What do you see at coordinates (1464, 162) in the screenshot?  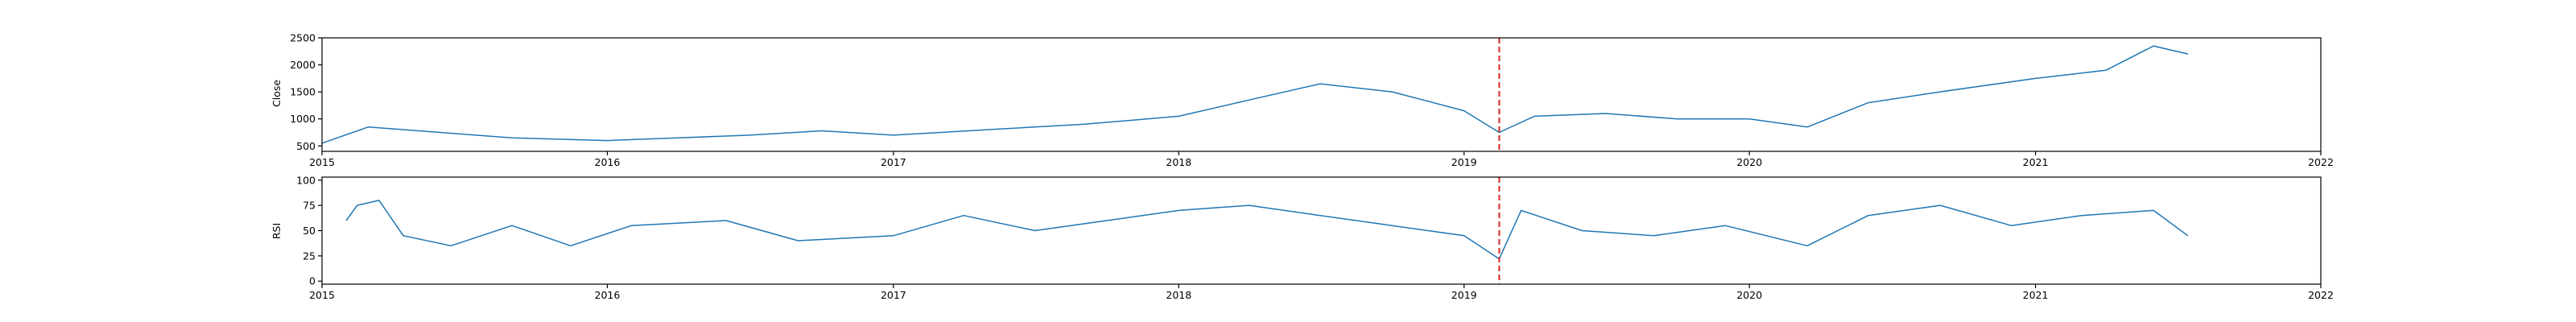 I see `close-x-tick-label: 2019` at bounding box center [1464, 162].